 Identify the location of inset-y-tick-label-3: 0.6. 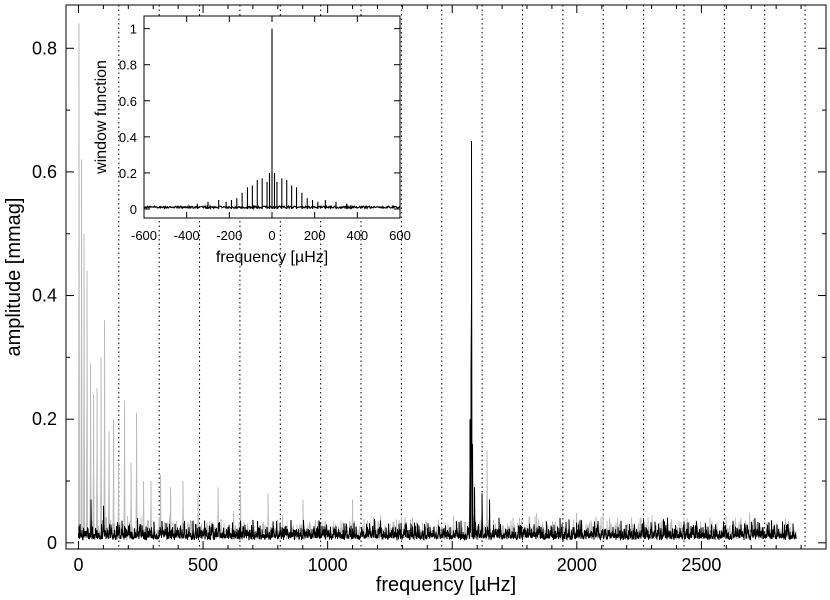
(128, 101).